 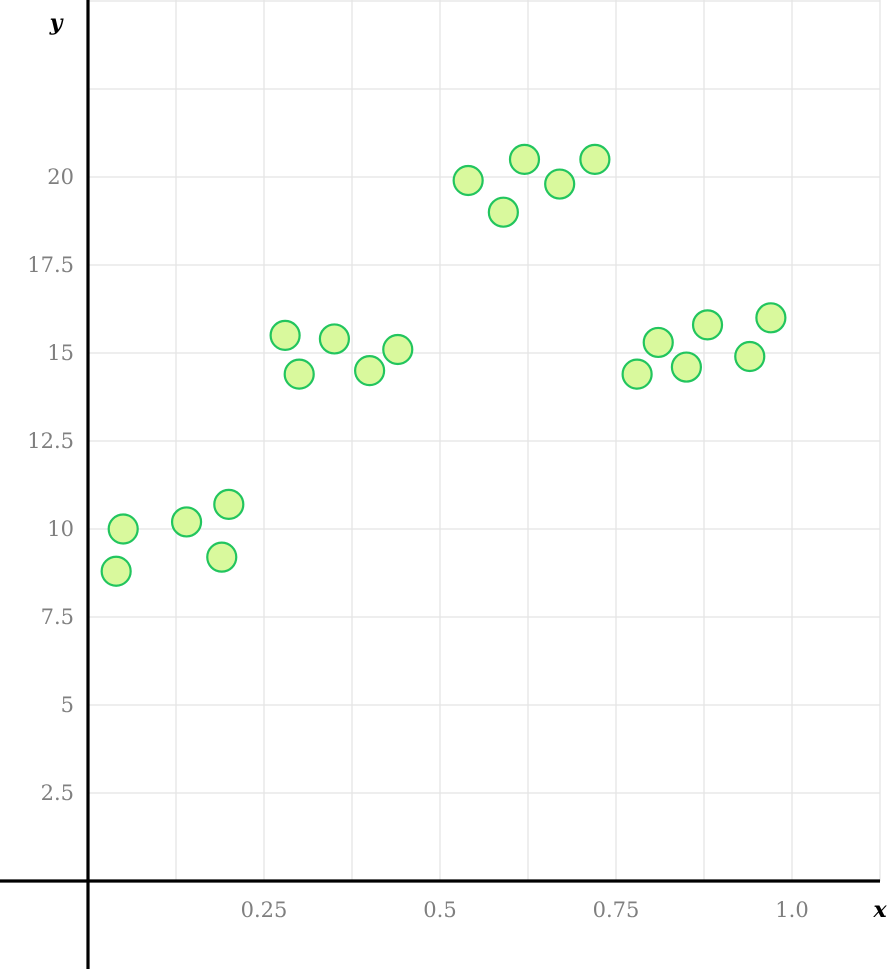 I want to click on x-tick-label: 0.75, so click(x=616, y=910).